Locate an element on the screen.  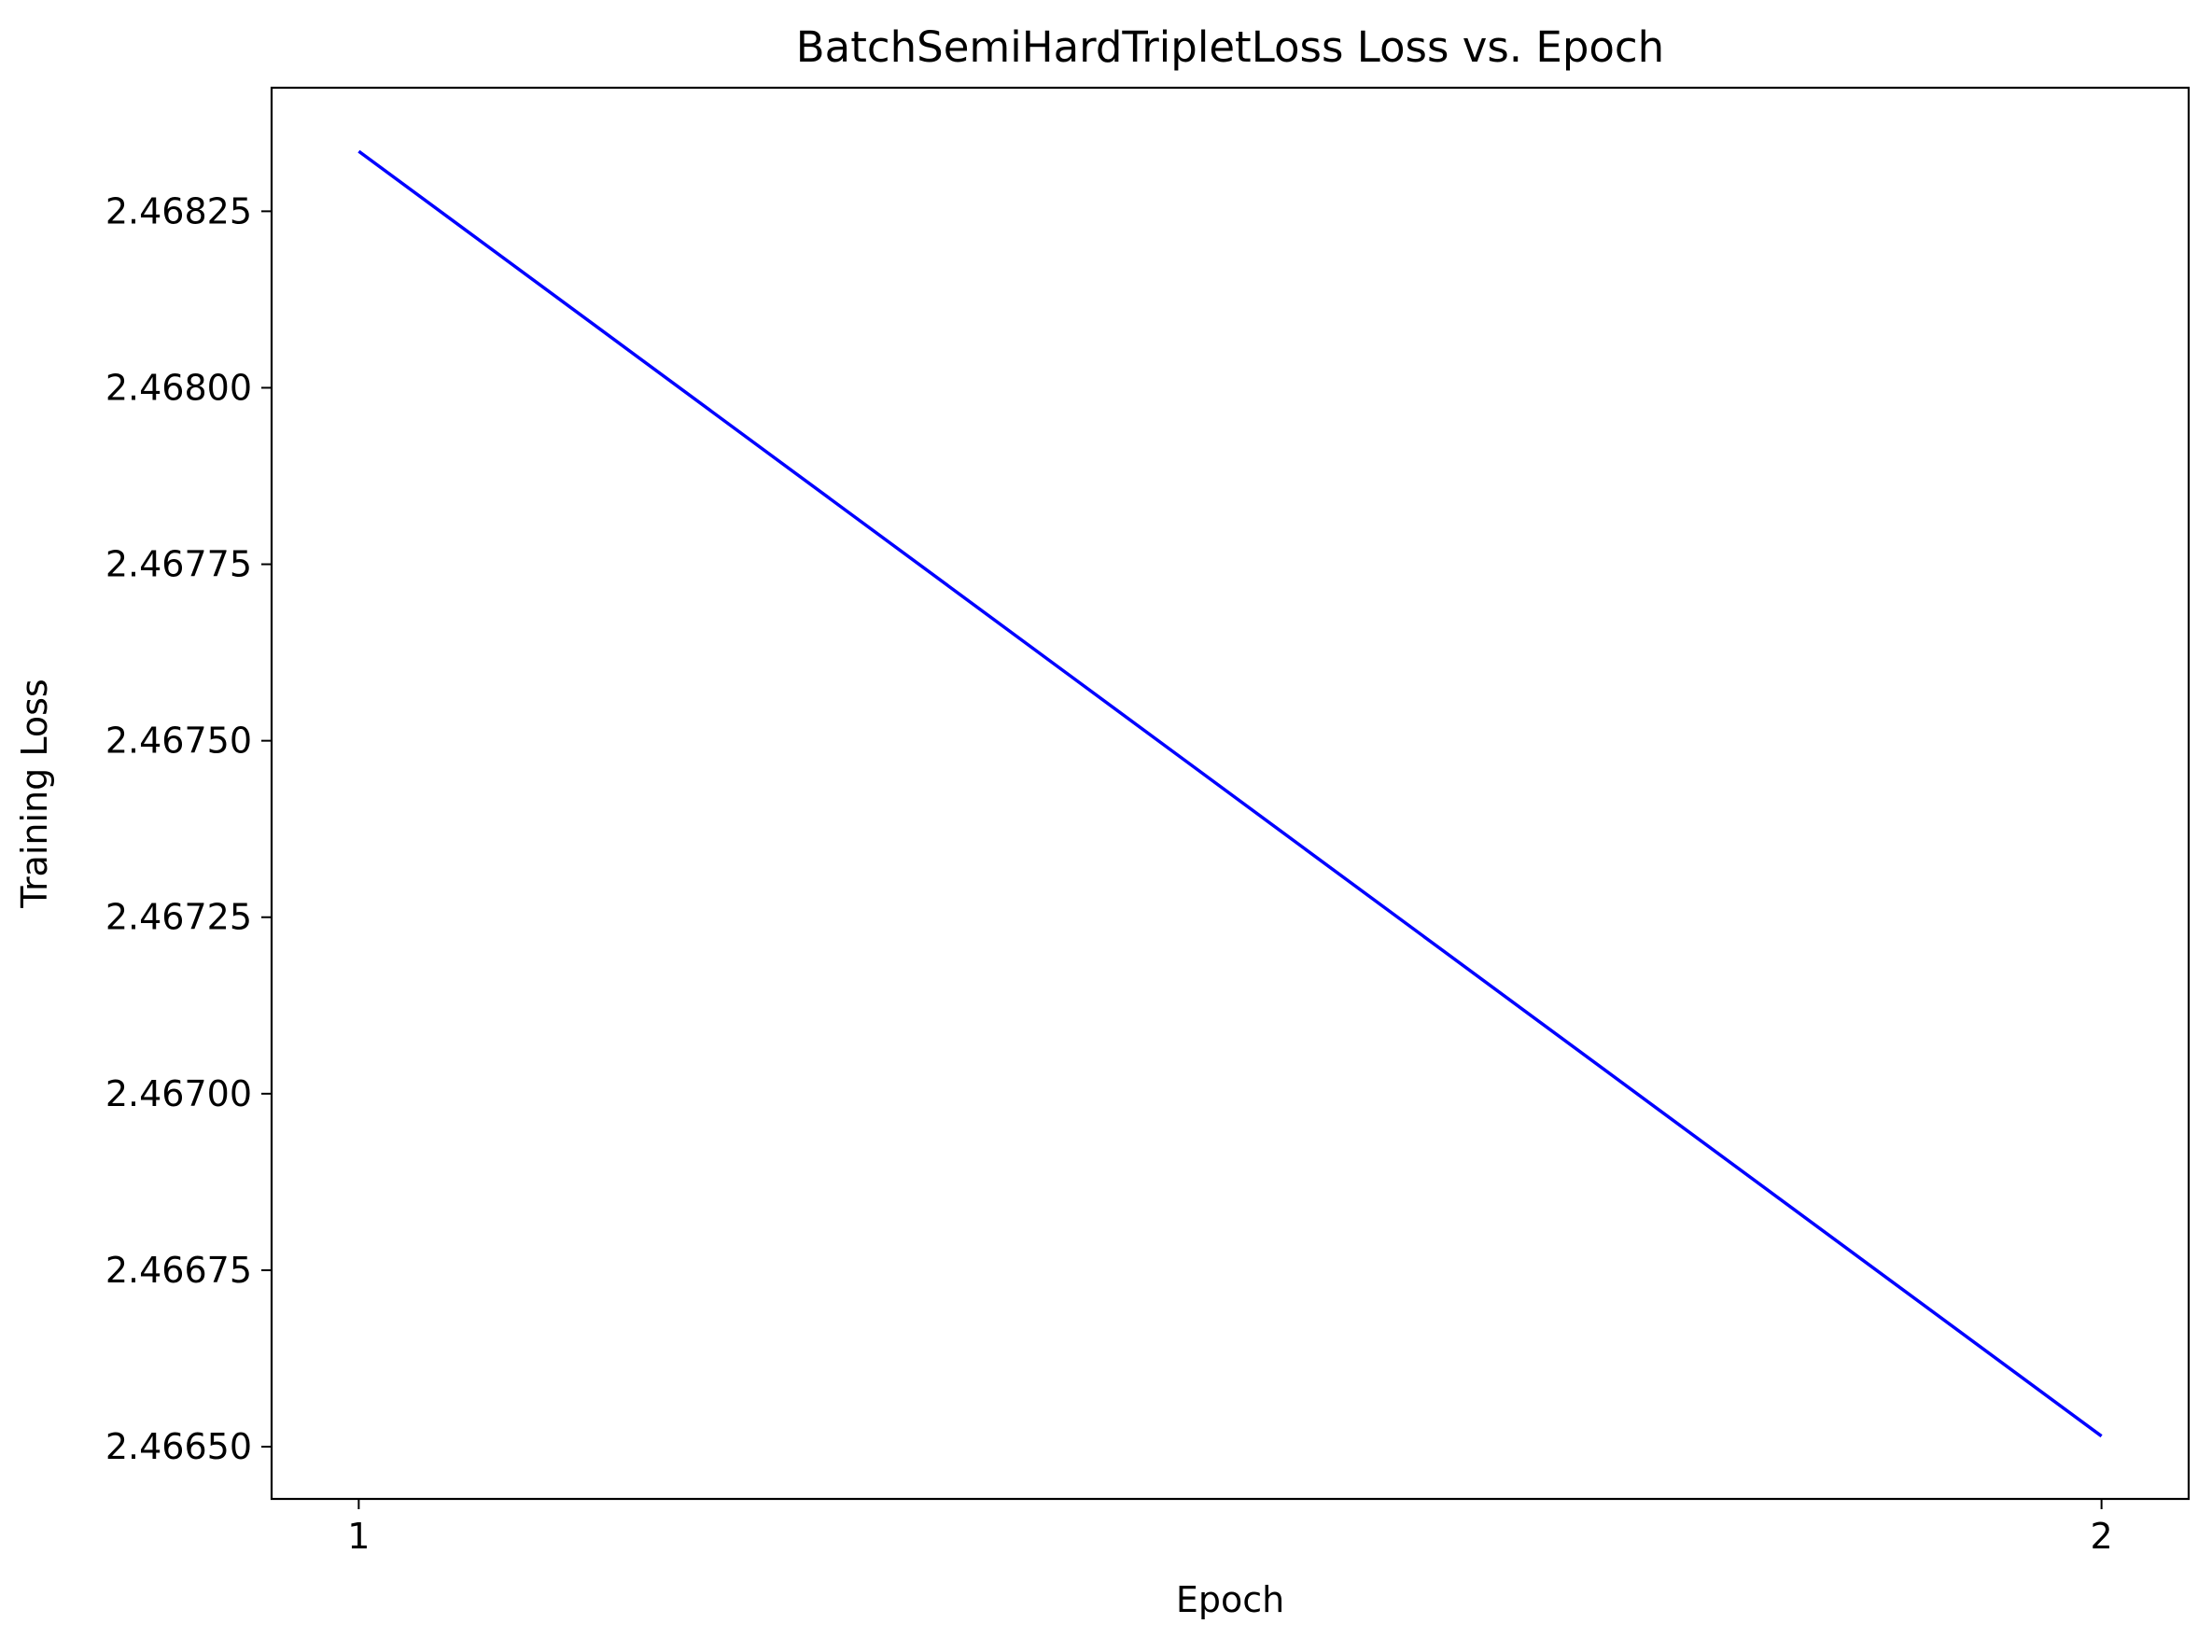
chart-title: BatchSemiHardTripletLoss Loss vs. Epoch is located at coordinates (1230, 47).